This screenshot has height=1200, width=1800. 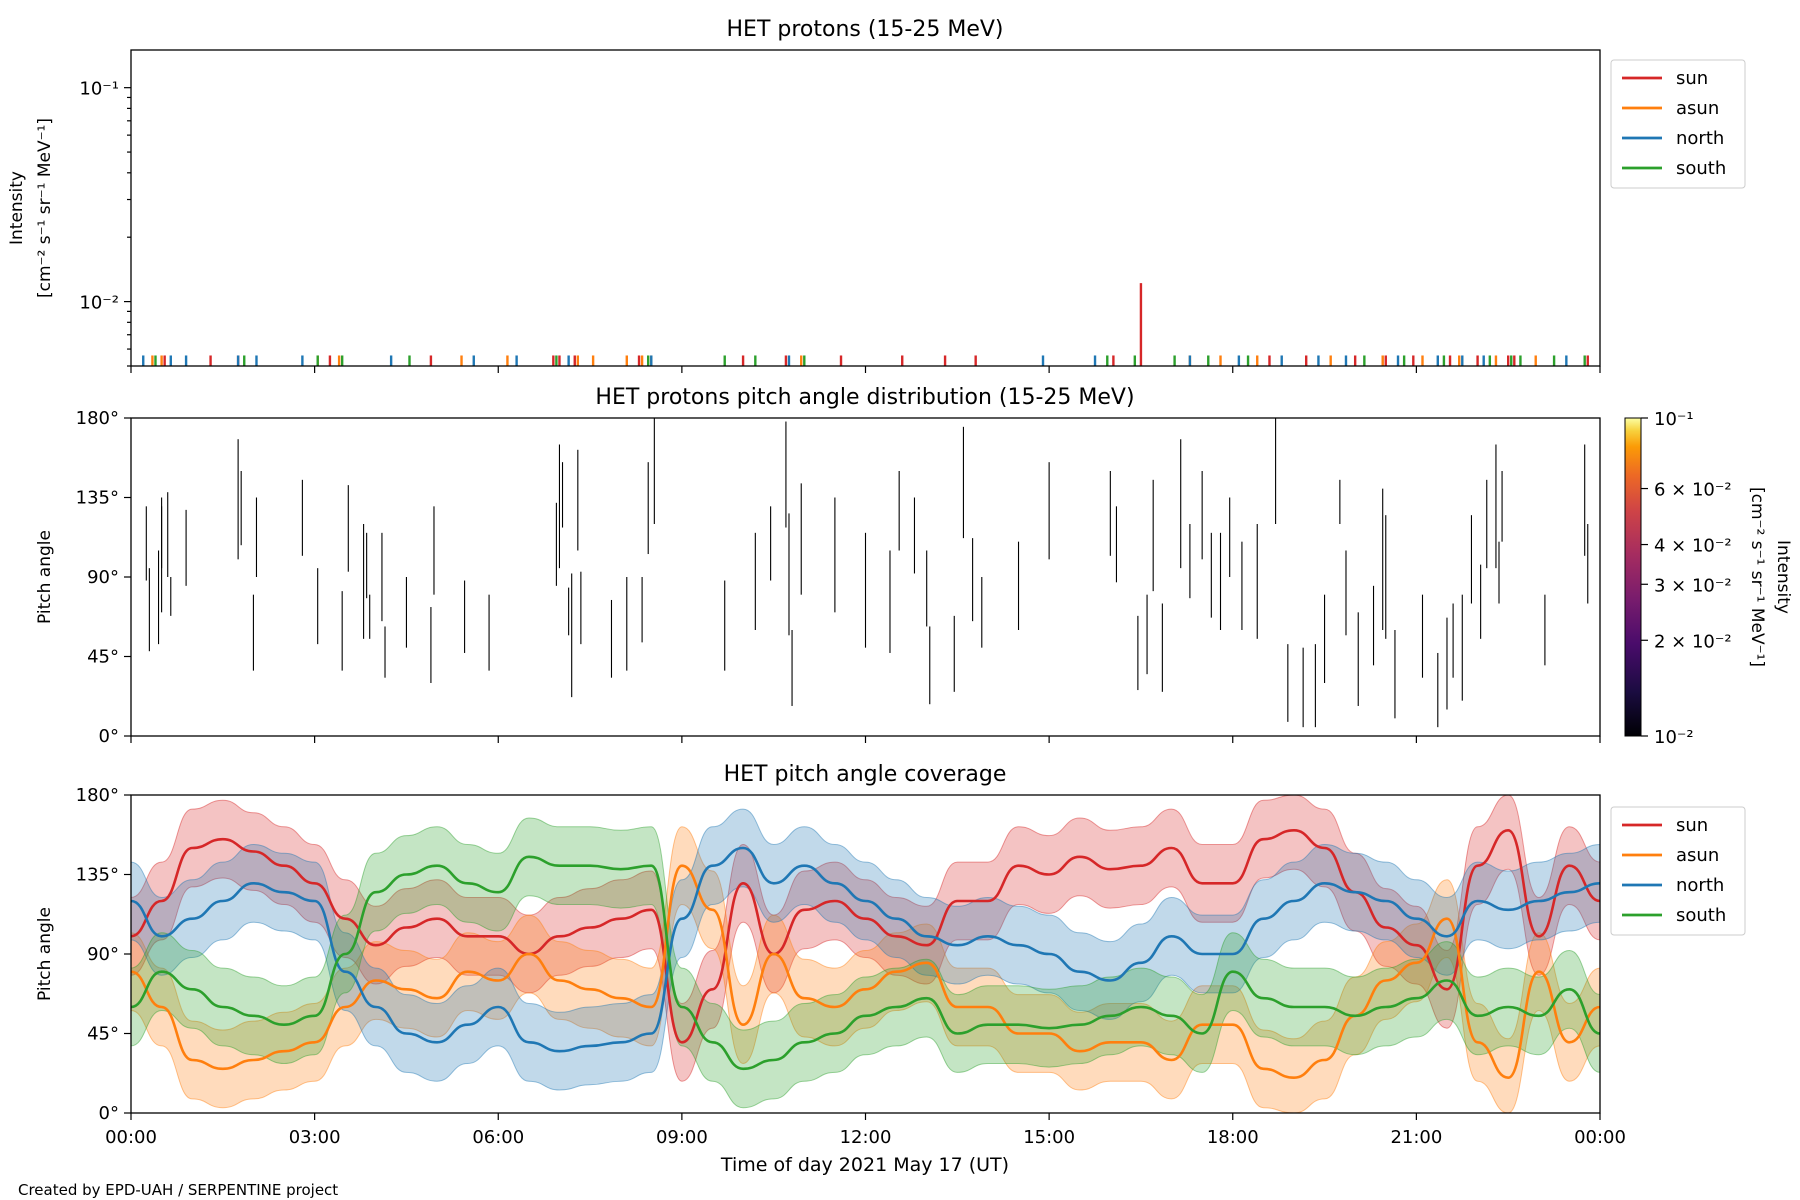 What do you see at coordinates (99, 303) in the screenshot?
I see `y-tick-label: 10⁻²` at bounding box center [99, 303].